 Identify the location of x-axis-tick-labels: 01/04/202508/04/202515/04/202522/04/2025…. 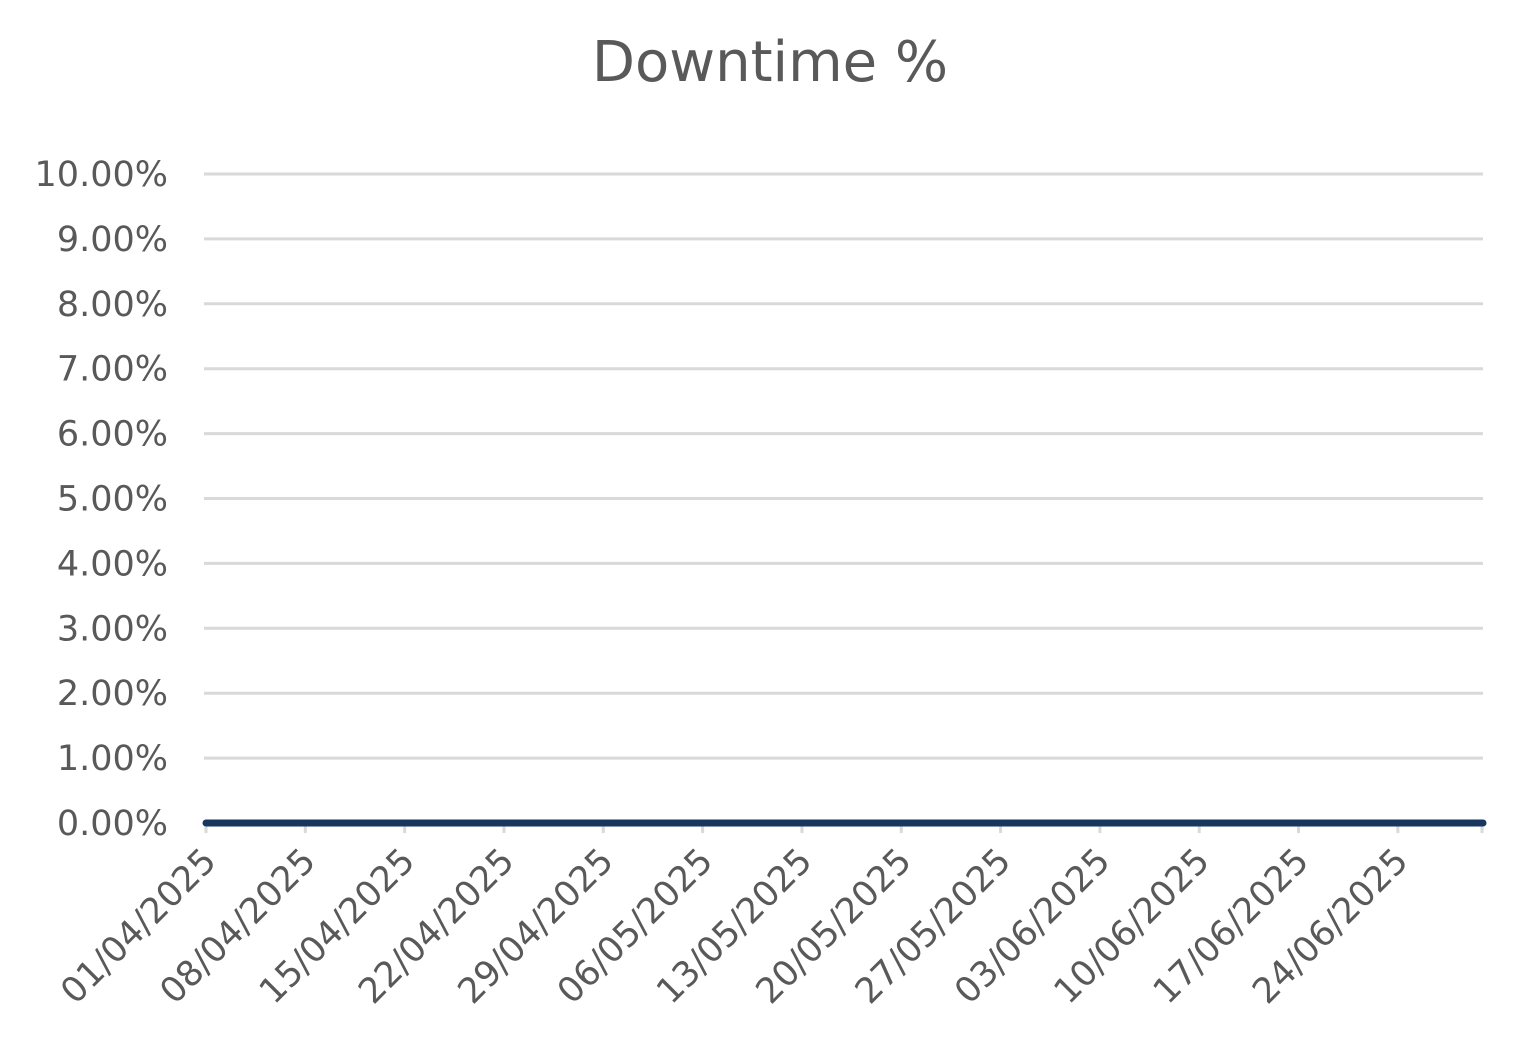
(734, 926).